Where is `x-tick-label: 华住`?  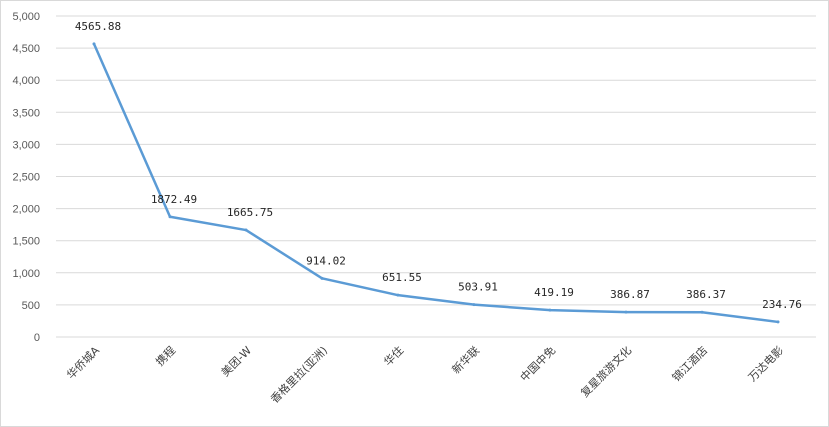 x-tick-label: 华住 is located at coordinates (393, 355).